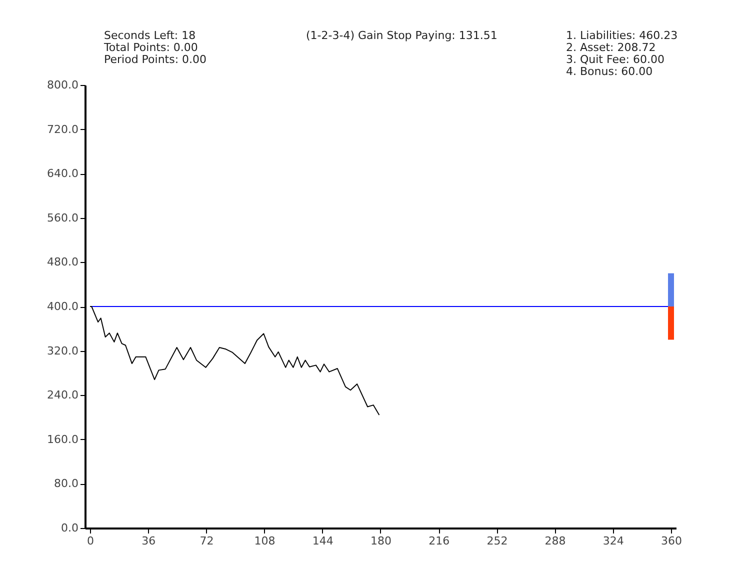 This screenshot has width=738, height=578. Describe the element at coordinates (155, 59) in the screenshot. I see `text: Period Points: 0.00` at that location.